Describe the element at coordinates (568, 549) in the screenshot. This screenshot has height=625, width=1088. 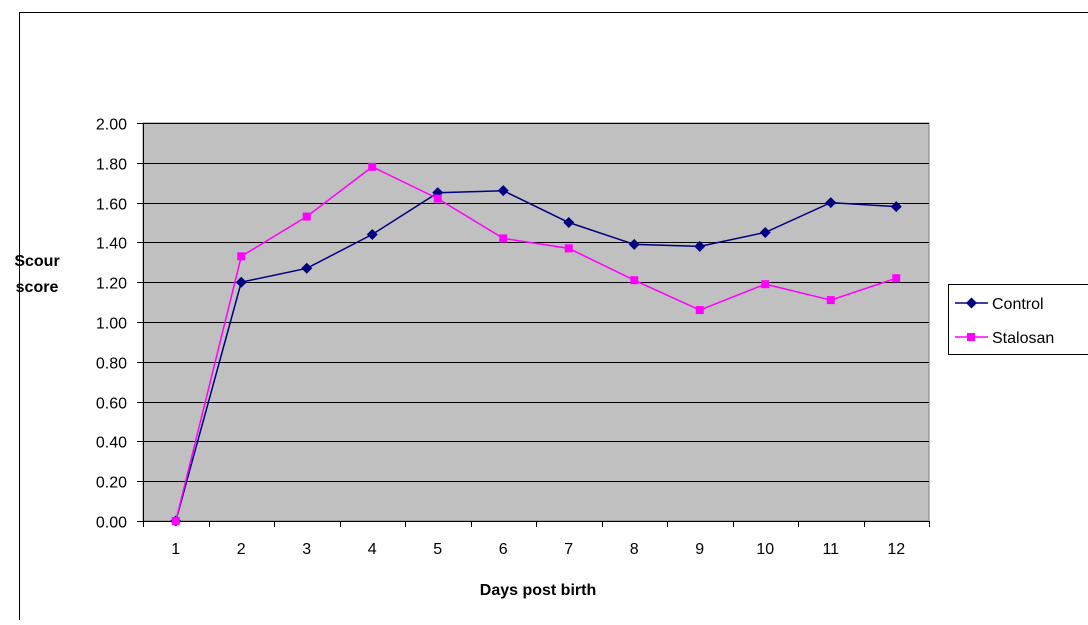
I see `x-tick-label: 7` at that location.